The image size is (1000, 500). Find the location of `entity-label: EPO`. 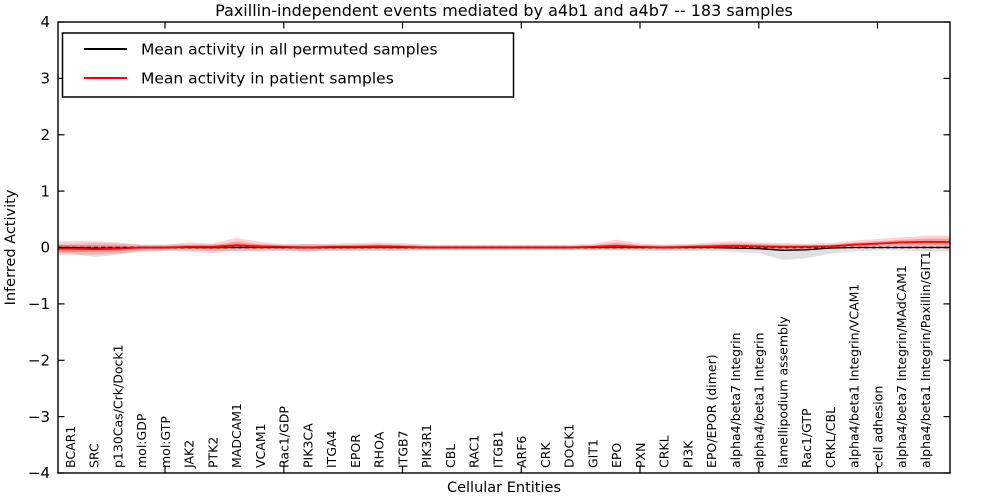

entity-label: EPO is located at coordinates (616, 455).